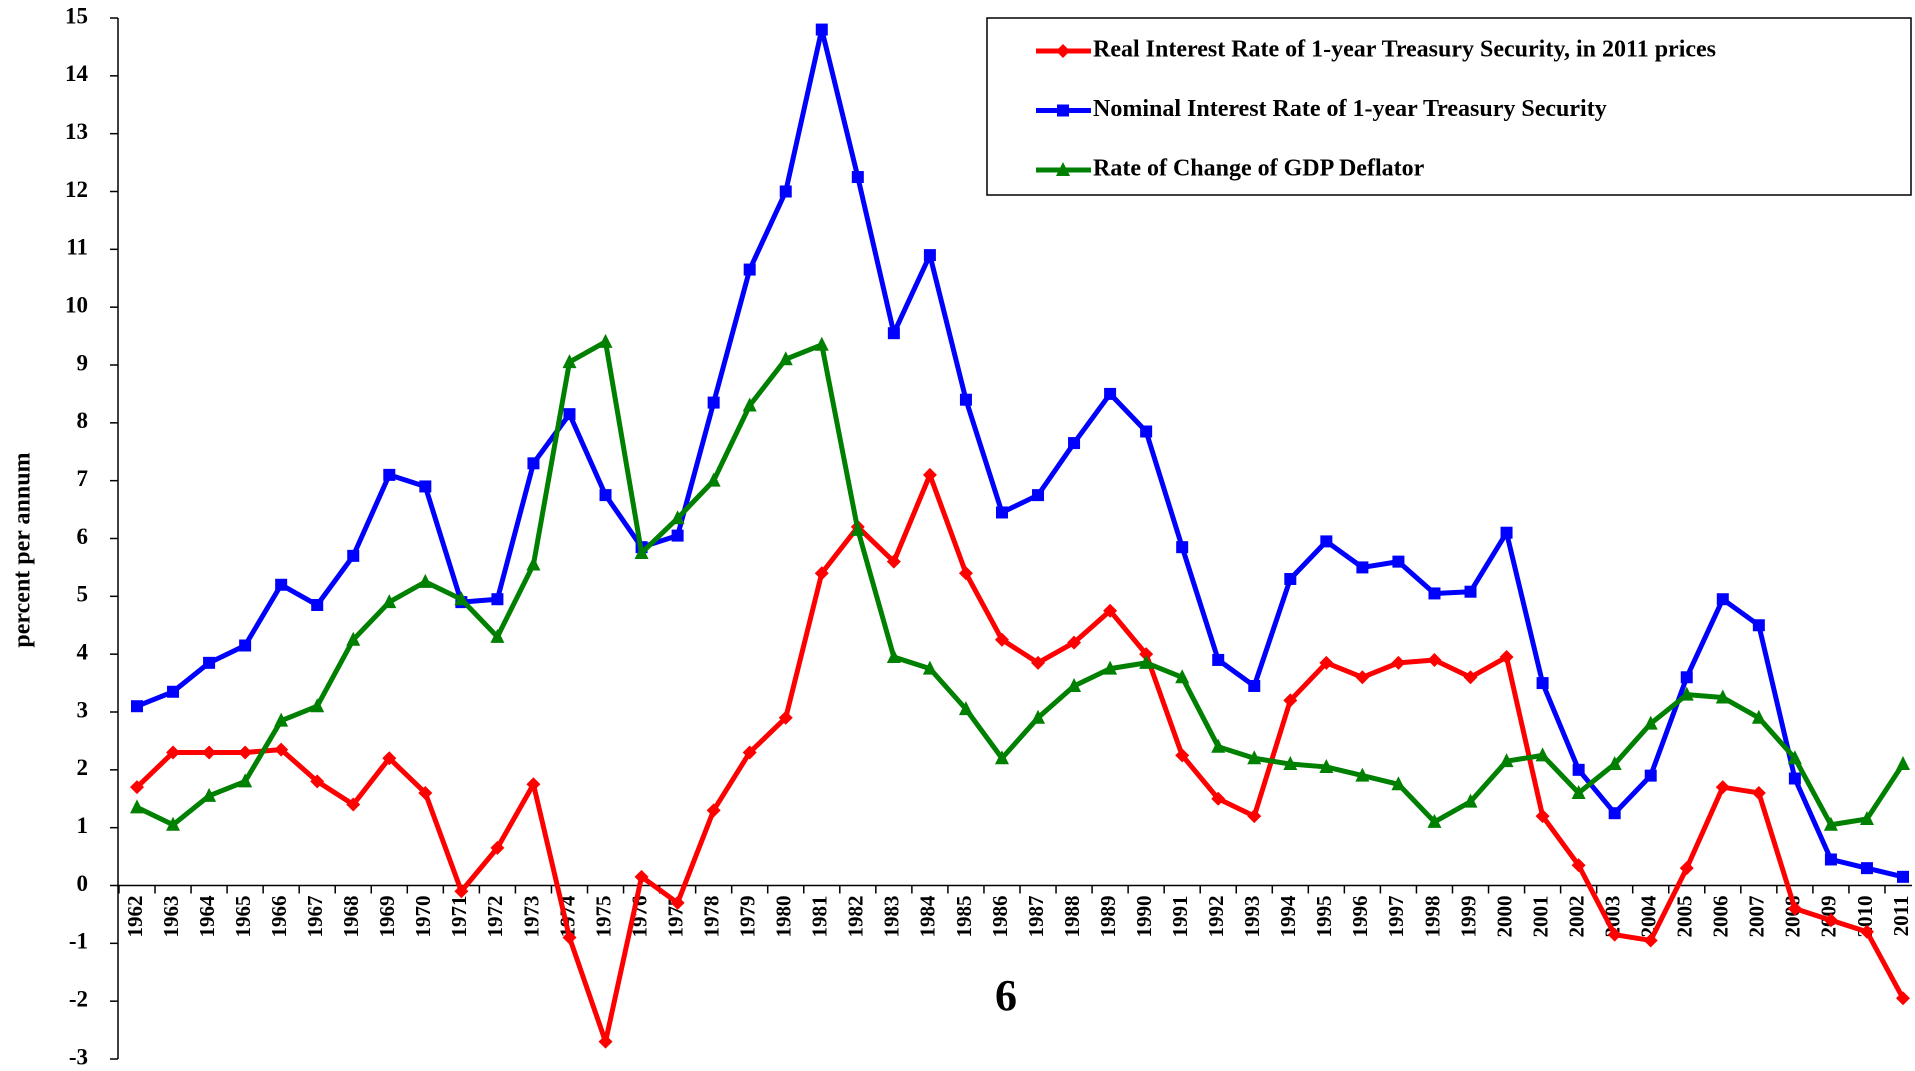 The height and width of the screenshot is (1071, 1915). Describe the element at coordinates (1324, 917) in the screenshot. I see `x-tick-label: 1995` at that location.